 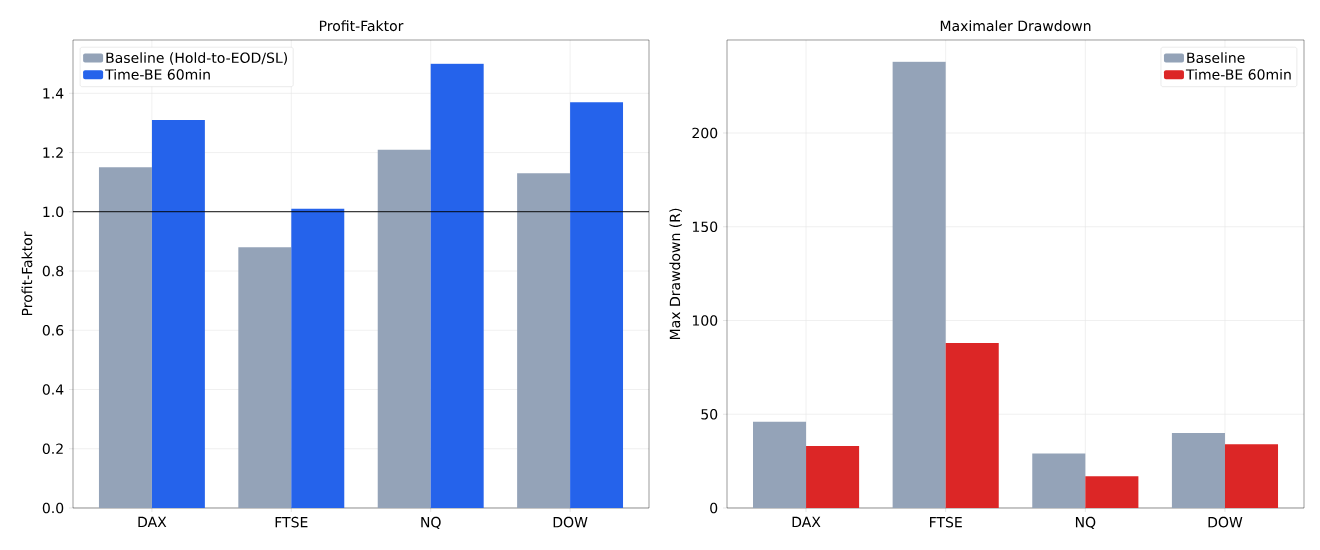 I want to click on y-tick-label: 0.6, so click(x=53, y=330).